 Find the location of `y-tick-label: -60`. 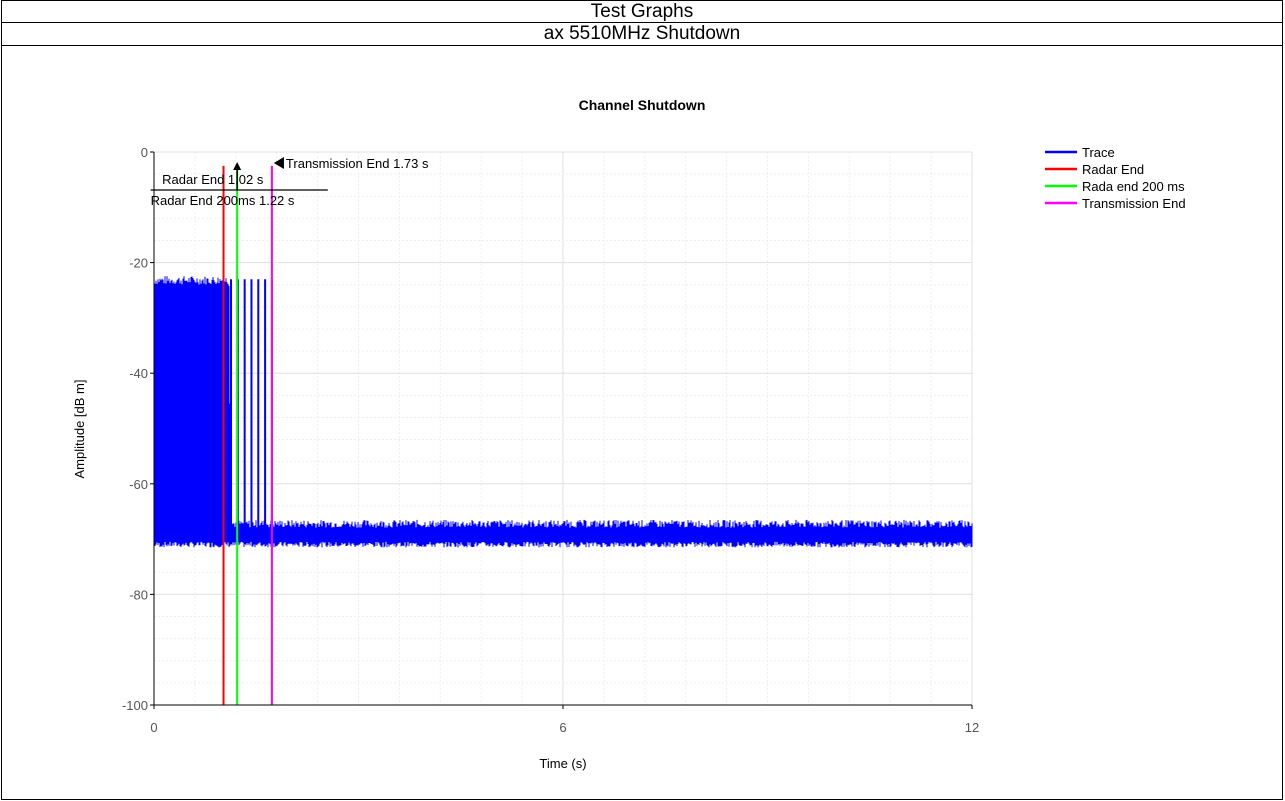

y-tick-label: -60 is located at coordinates (138, 484).